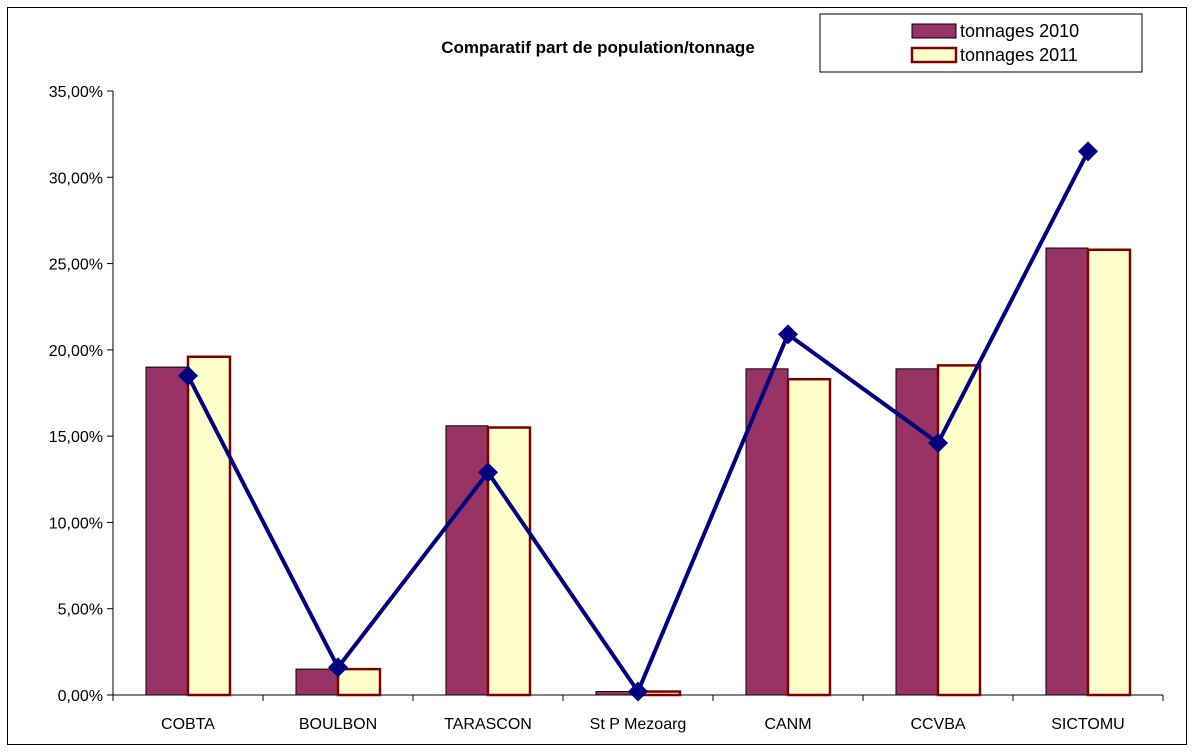 The height and width of the screenshot is (754, 1196). I want to click on y-tick-label: 5,00%, so click(80, 610).